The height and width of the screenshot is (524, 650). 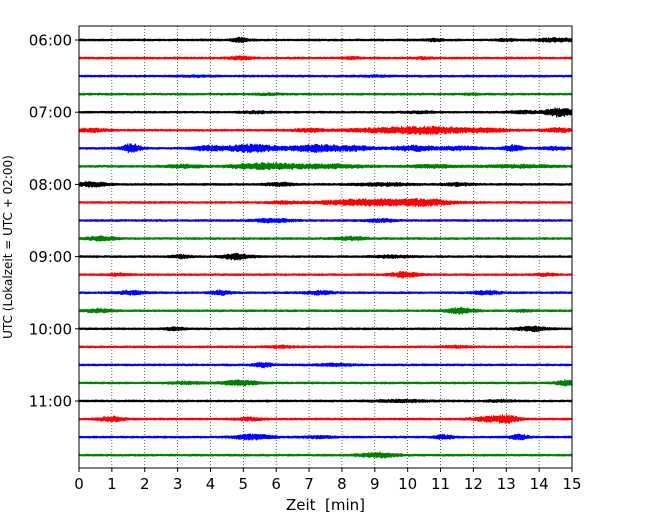 What do you see at coordinates (178, 484) in the screenshot?
I see `x-tick-label: 3` at bounding box center [178, 484].